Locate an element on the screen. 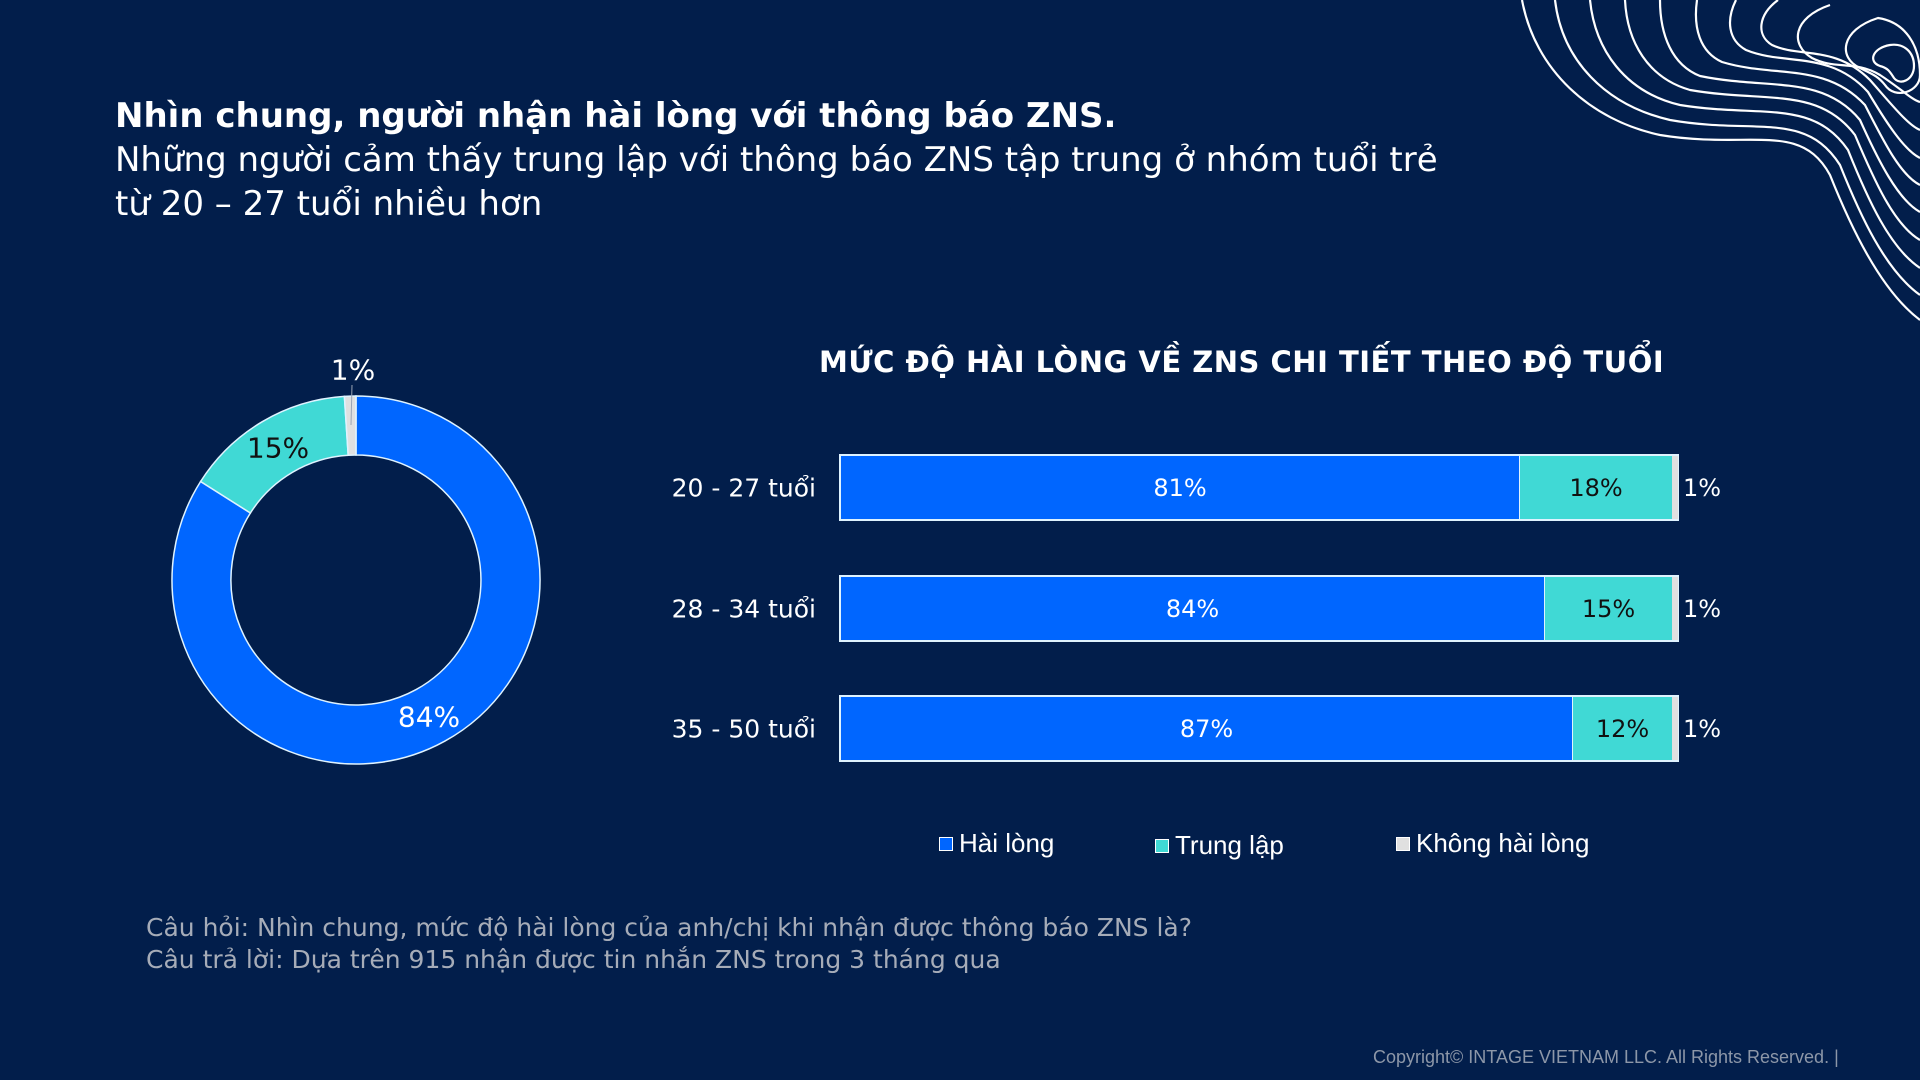 Image resolution: width=1920 pixels, height=1080 pixels. bar-segment-trung-lap: 18% is located at coordinates (1595, 487).